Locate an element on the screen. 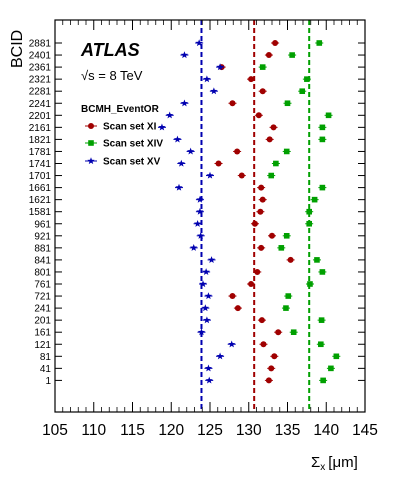 This screenshot has width=403, height=492. y-tick-label: 881 is located at coordinates (42, 248).